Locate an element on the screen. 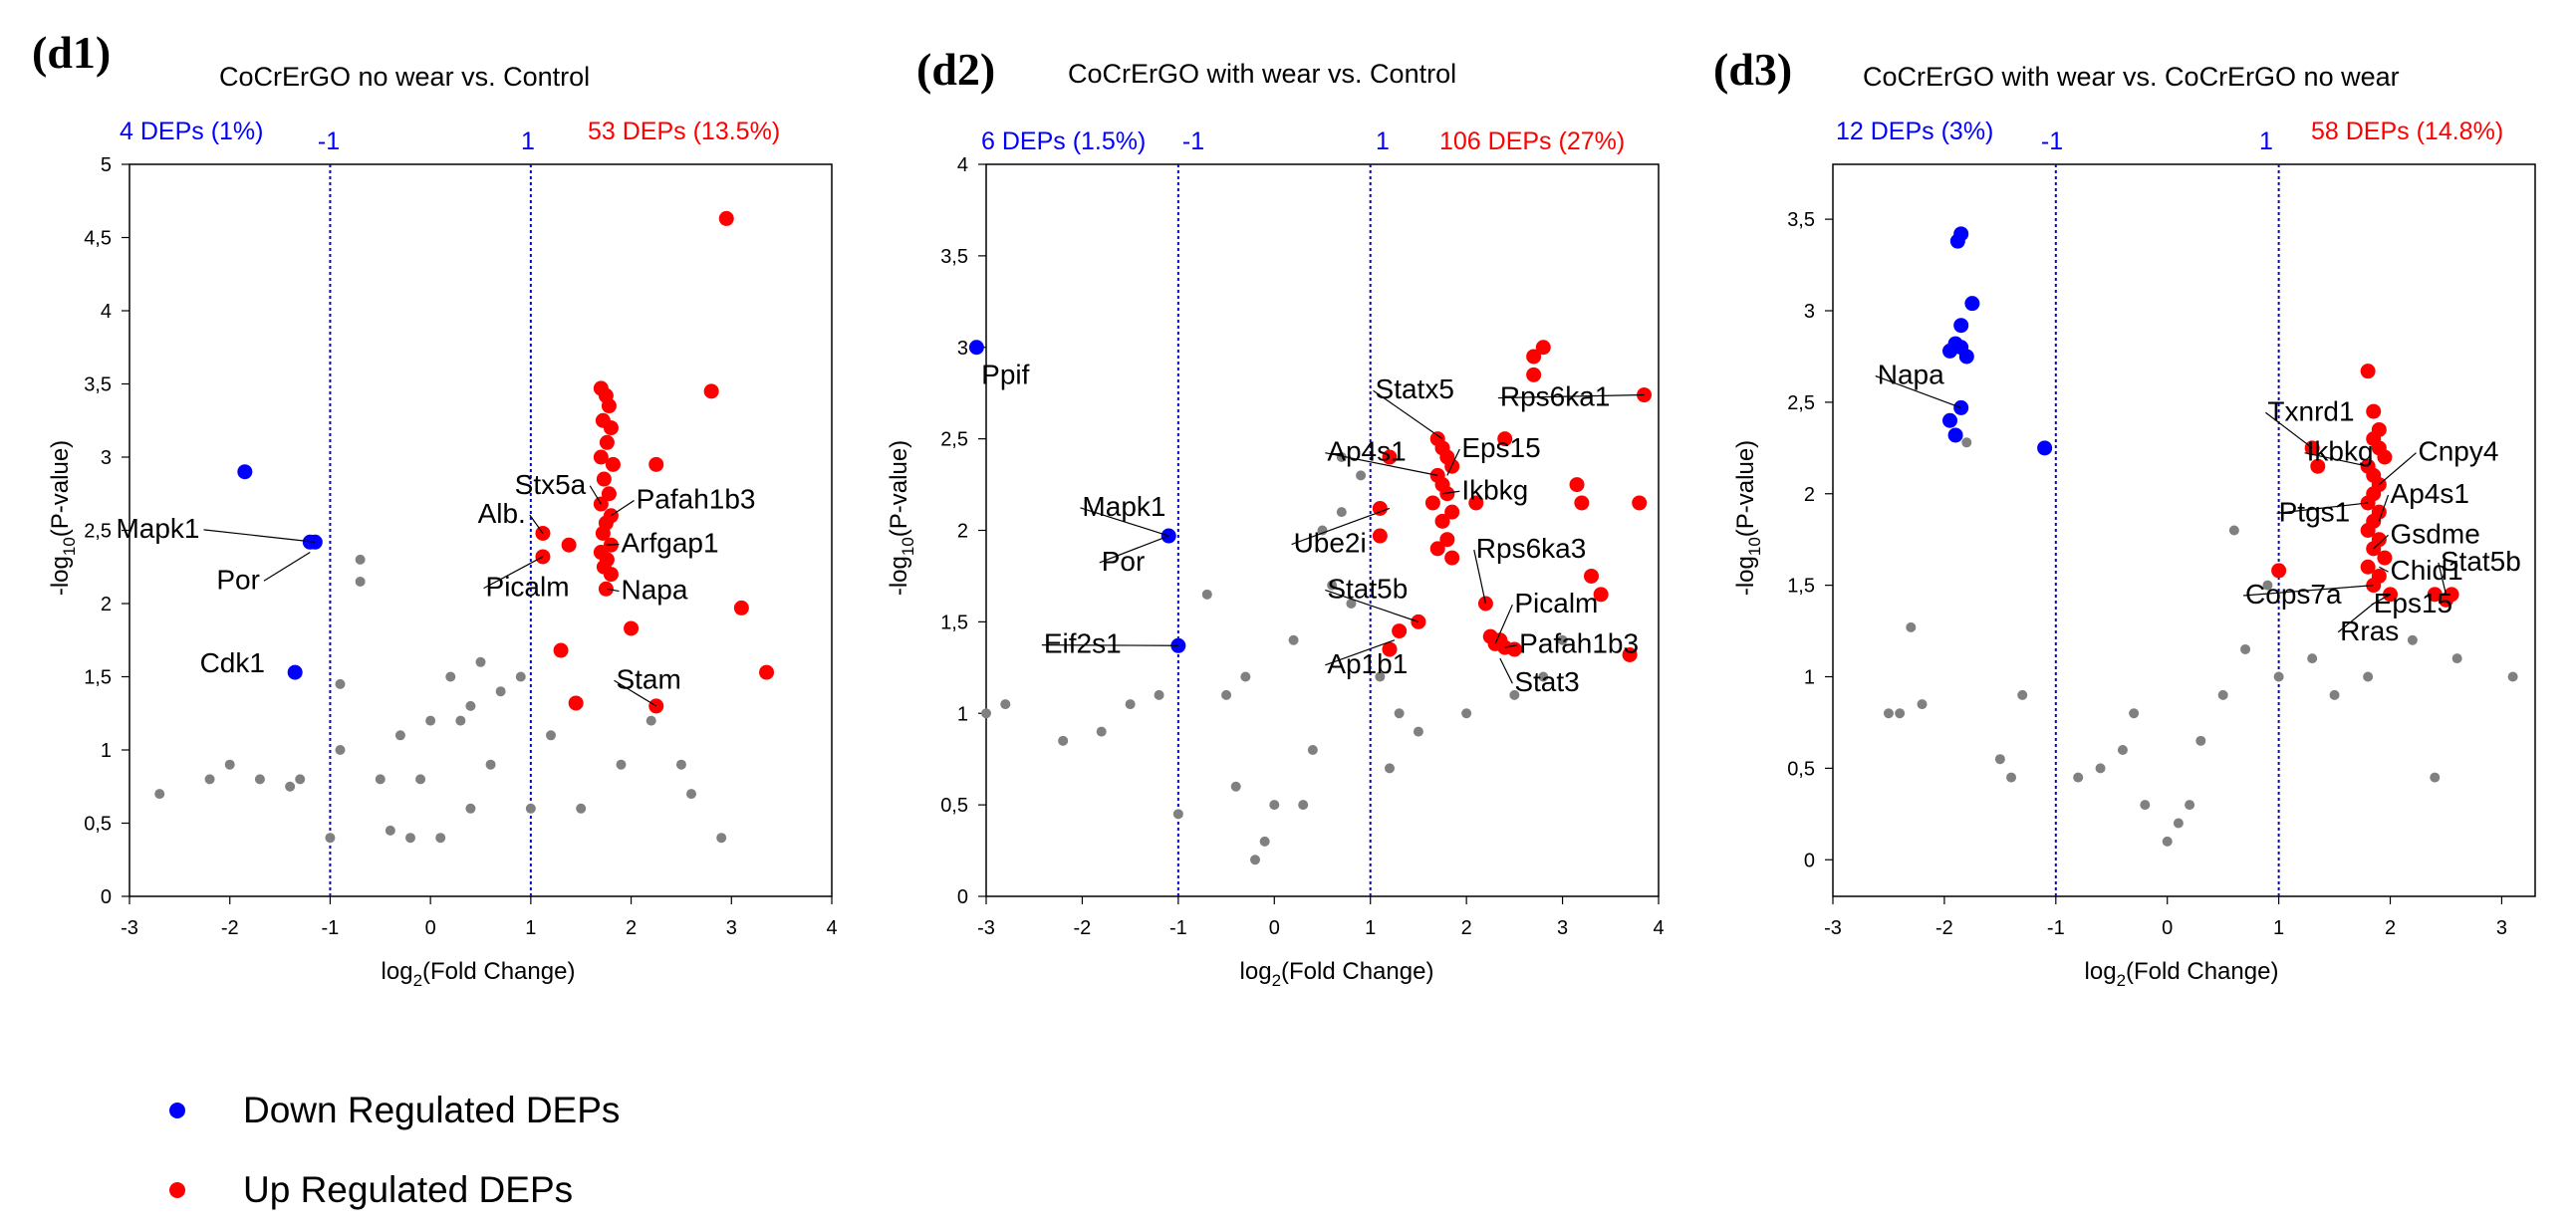  y-tick-label: 2,5 is located at coordinates (1801, 403).